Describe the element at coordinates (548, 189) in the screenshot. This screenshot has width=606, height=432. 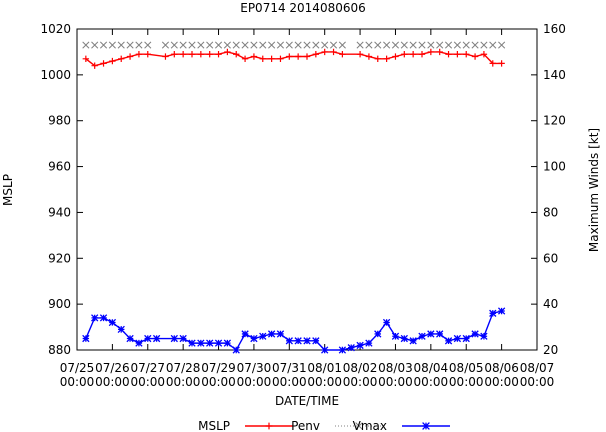
I see `right-y-axis: 20 40 60 80 100 120 140 160` at that location.